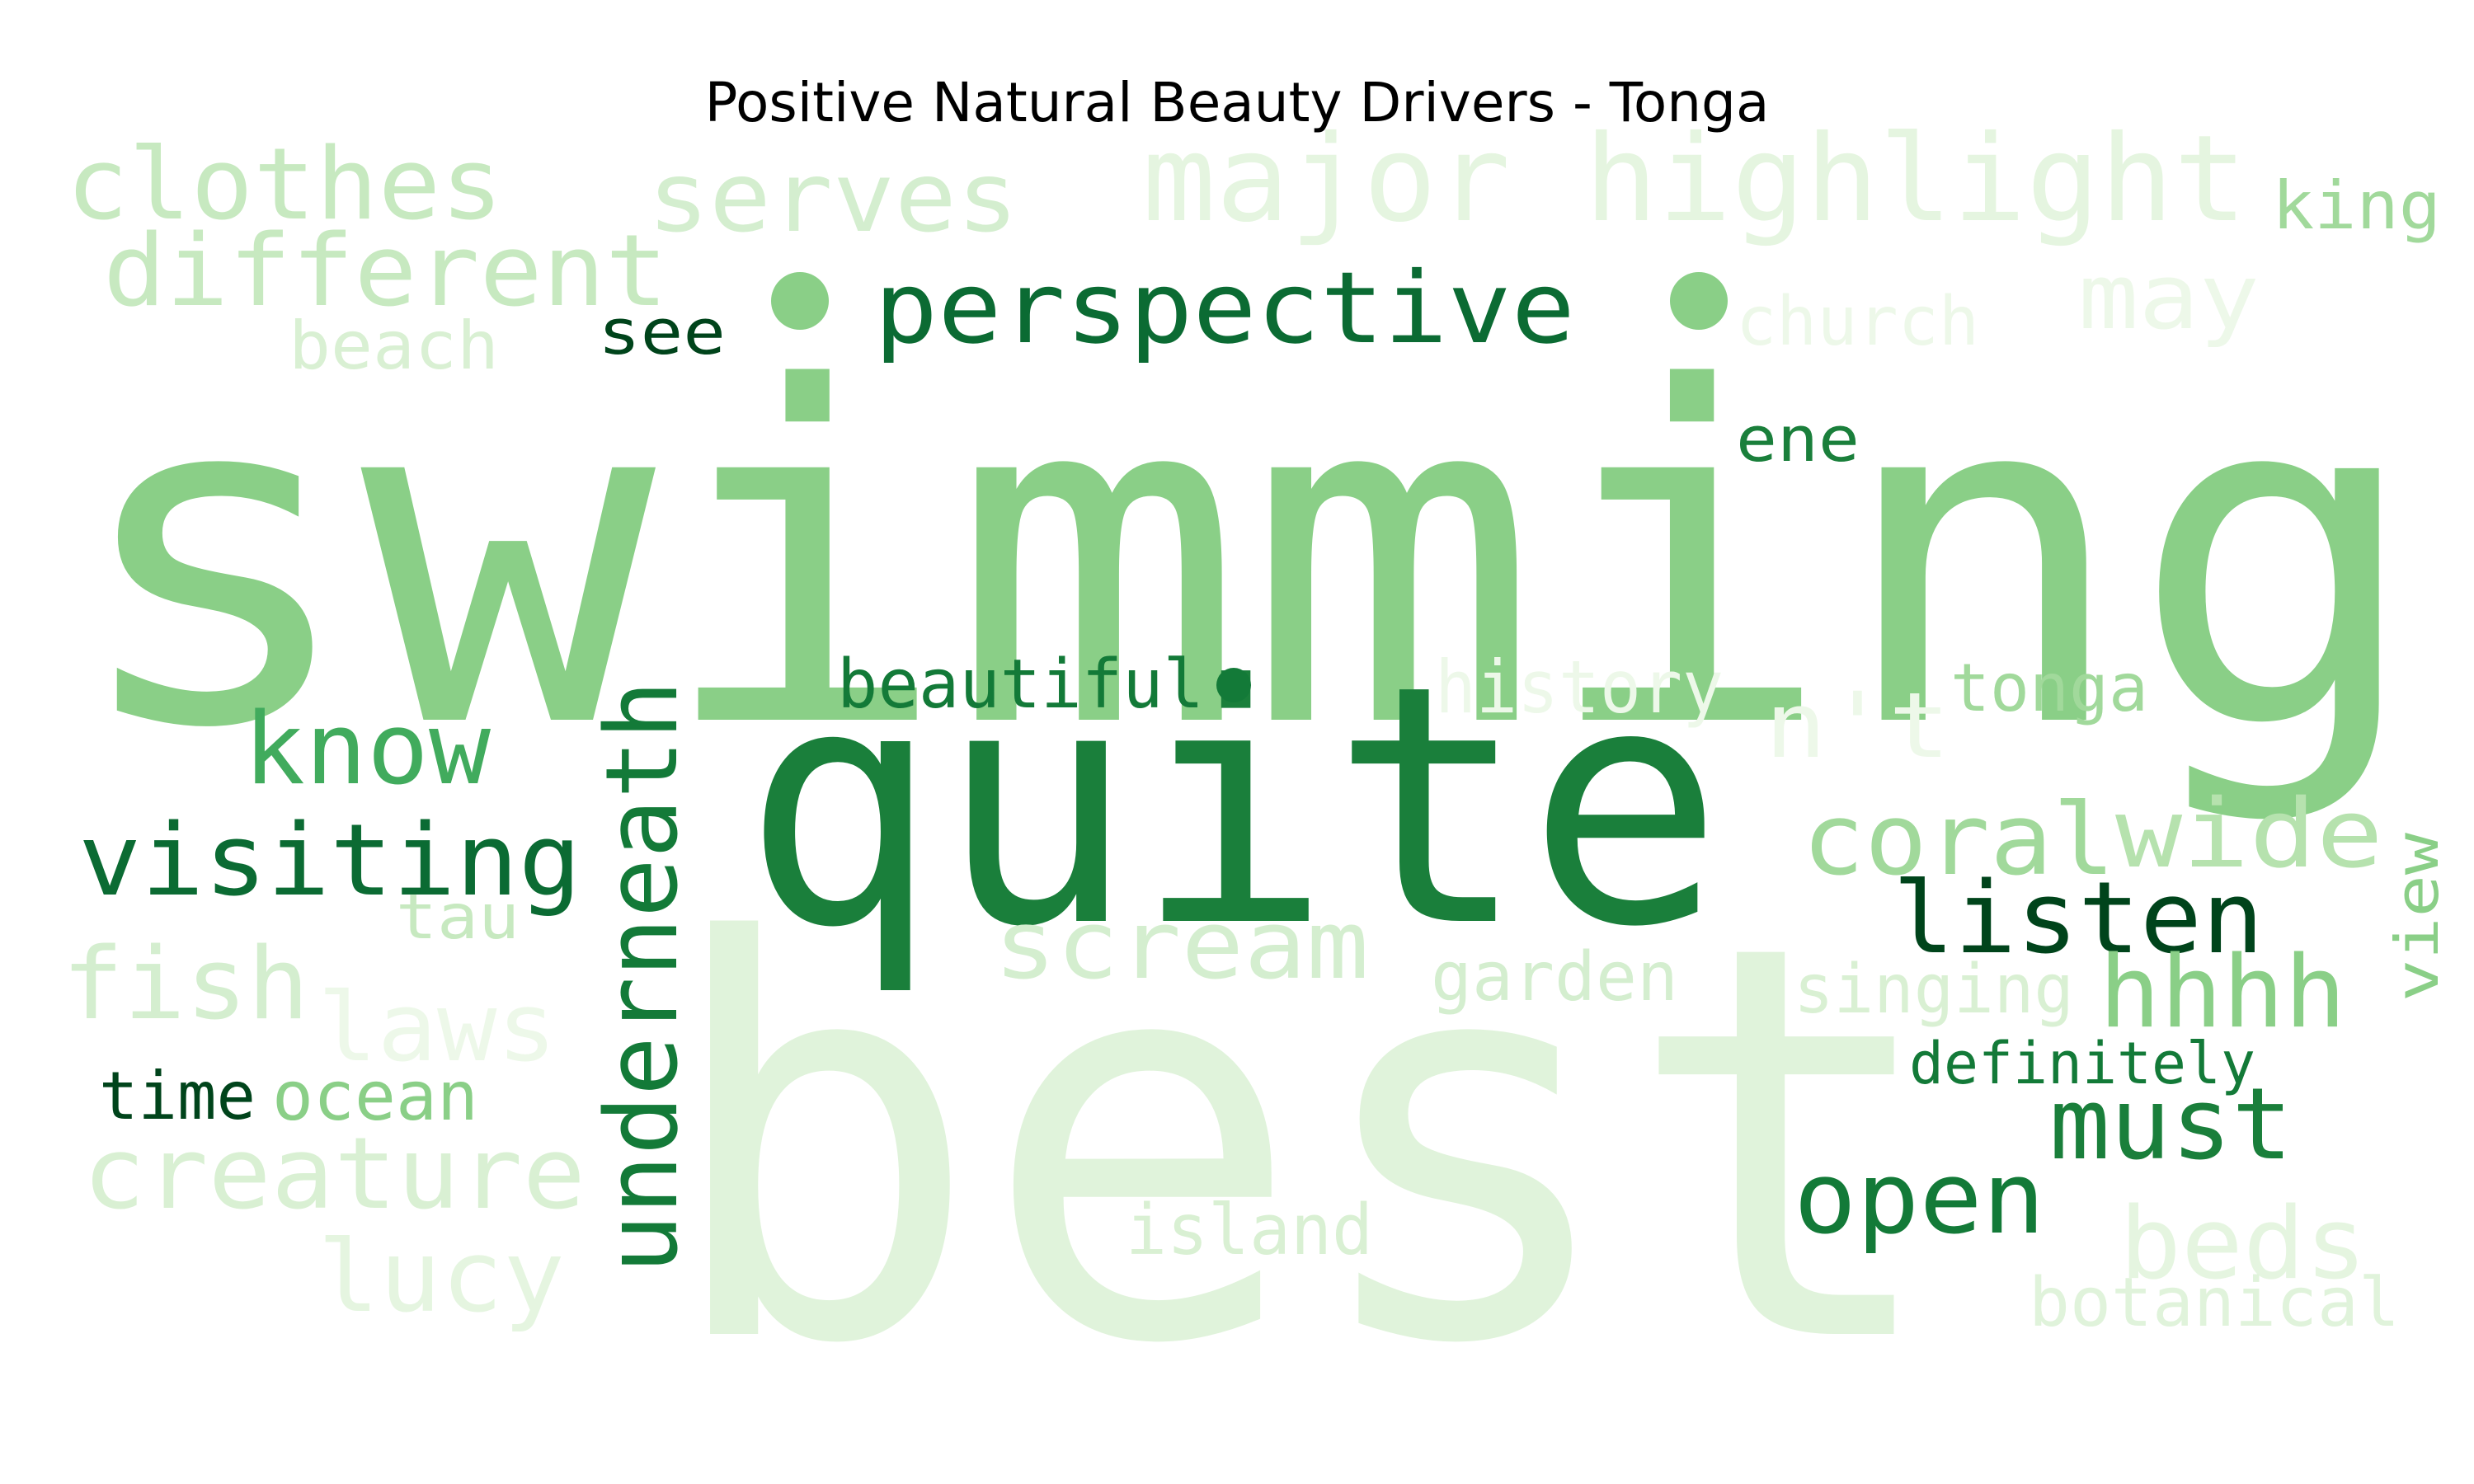 The image size is (2474, 1484). Describe the element at coordinates (2417, 917) in the screenshot. I see `cloud-word: view` at that location.